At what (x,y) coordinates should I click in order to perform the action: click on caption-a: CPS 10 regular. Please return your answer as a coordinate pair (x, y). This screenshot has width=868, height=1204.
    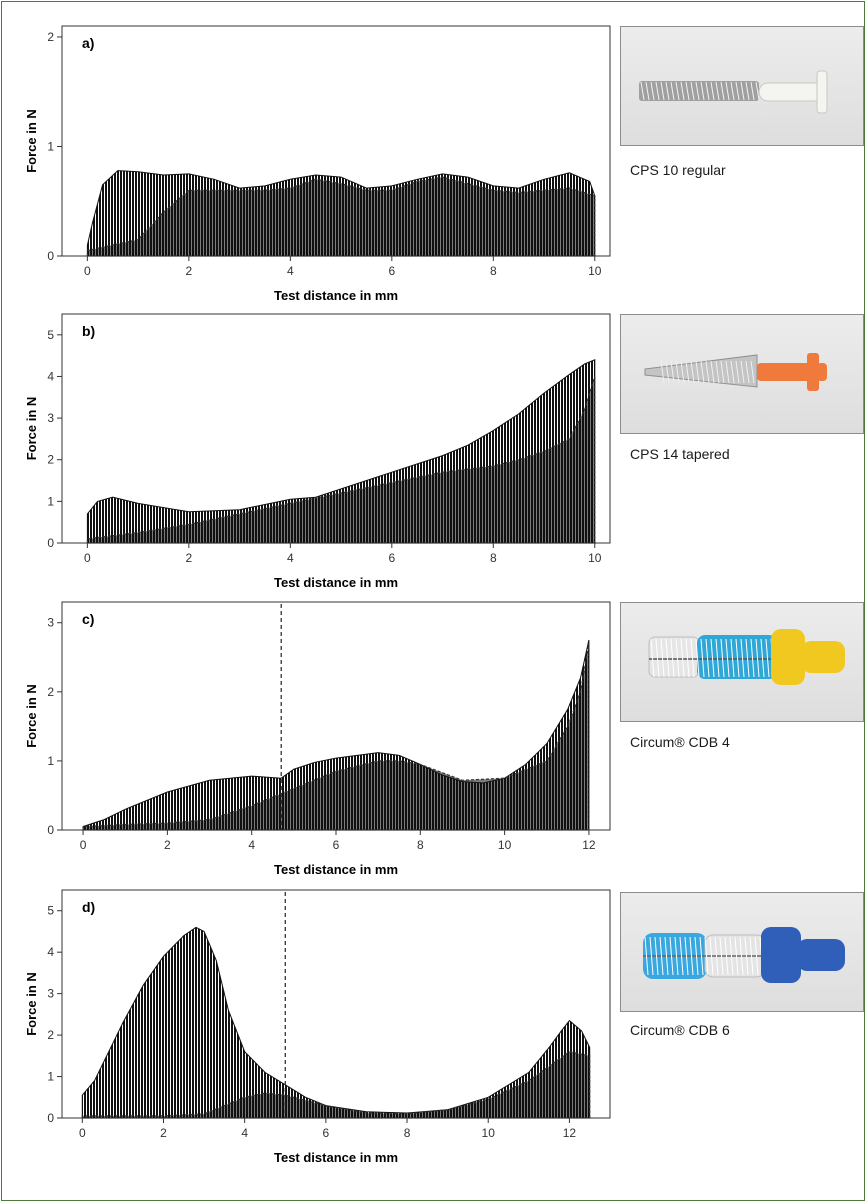
    Looking at the image, I should click on (678, 170).